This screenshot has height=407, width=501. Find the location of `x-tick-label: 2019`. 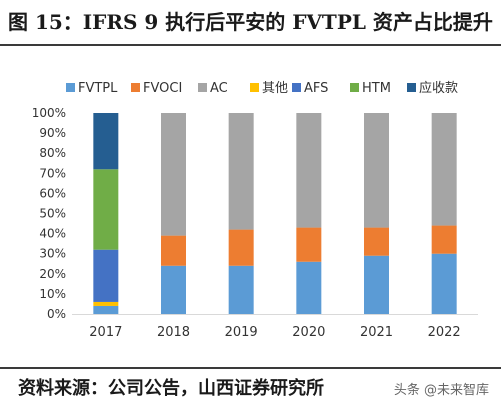

x-tick-label: 2019 is located at coordinates (241, 332).